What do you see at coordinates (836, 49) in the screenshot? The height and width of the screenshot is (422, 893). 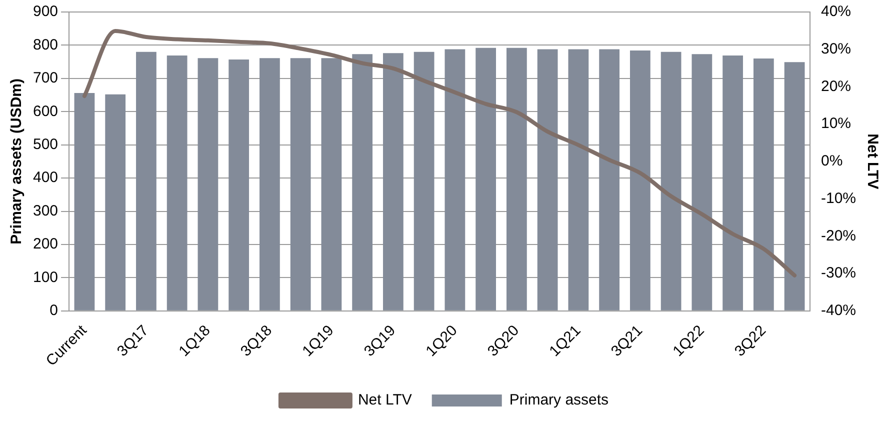 I see `y2-tick-label: 30%` at bounding box center [836, 49].